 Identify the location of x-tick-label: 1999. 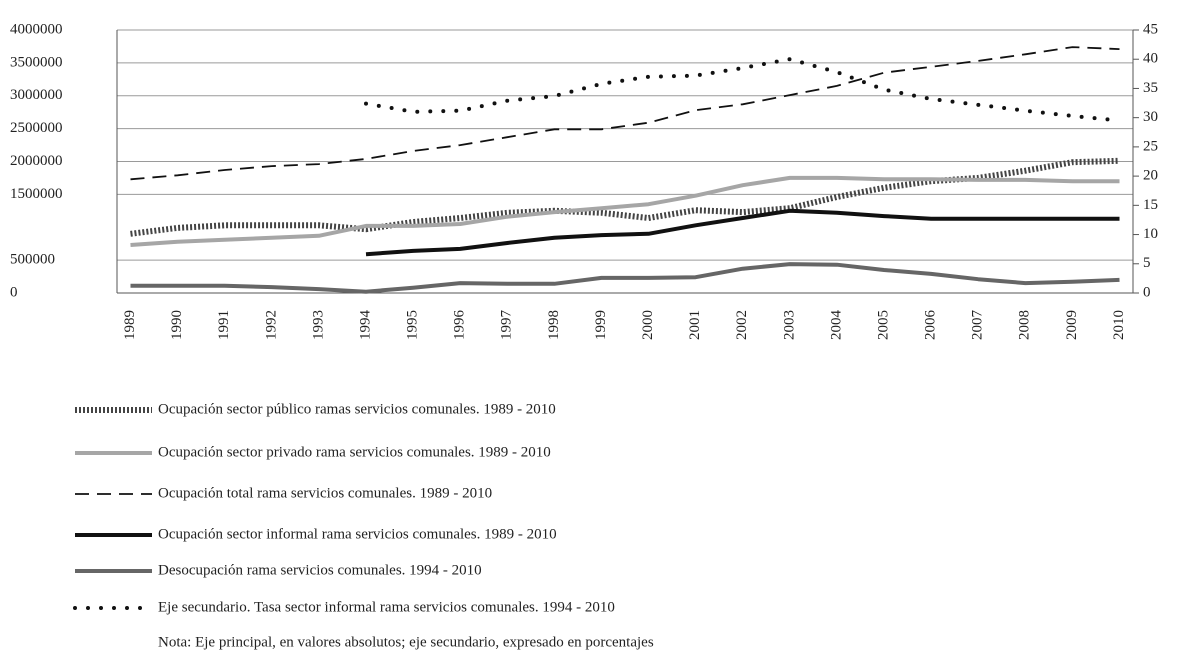
(601, 325).